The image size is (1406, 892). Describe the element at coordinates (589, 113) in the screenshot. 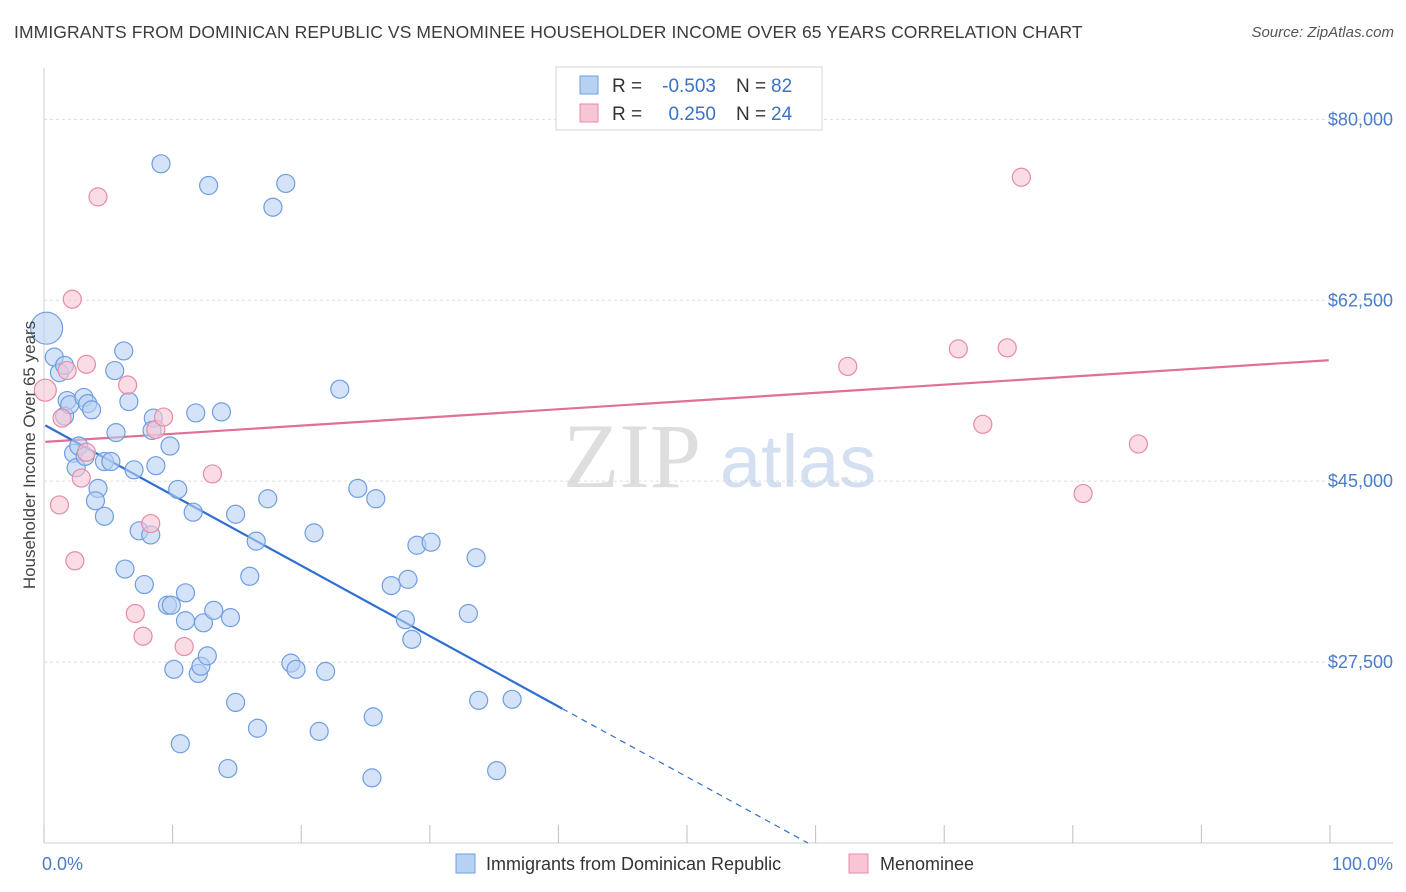

I see `legend-swatch-pink` at that location.